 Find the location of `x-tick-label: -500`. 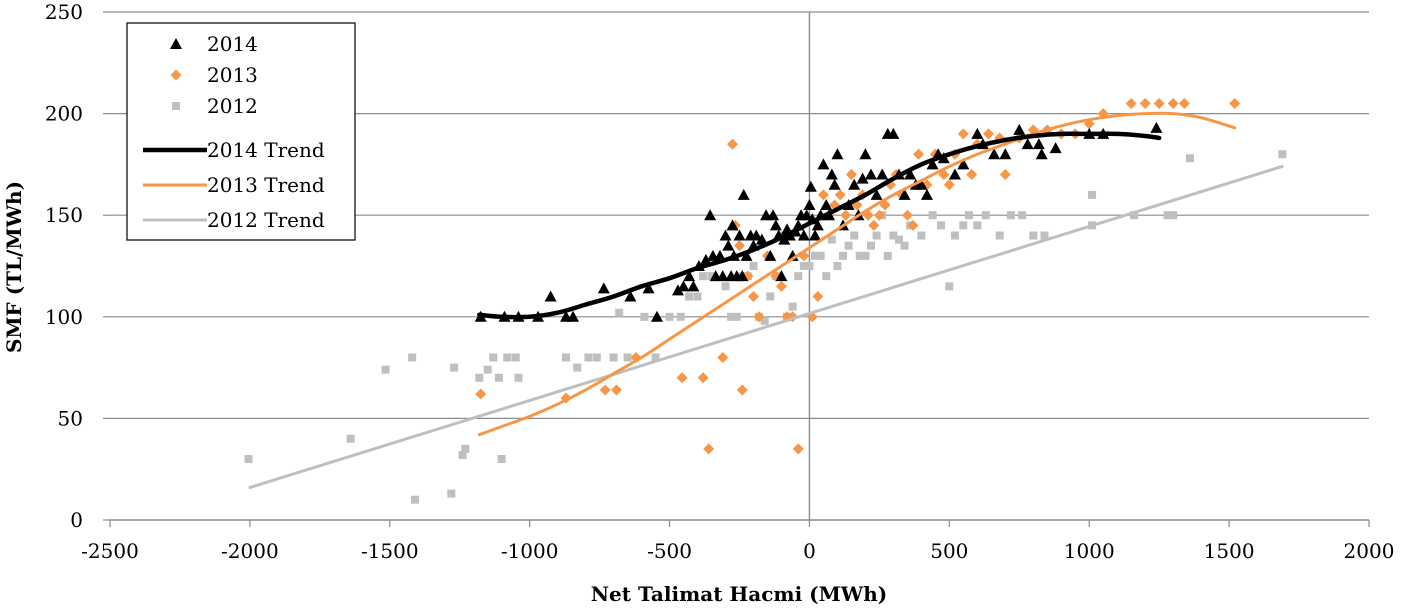

x-tick-label: -500 is located at coordinates (669, 551).